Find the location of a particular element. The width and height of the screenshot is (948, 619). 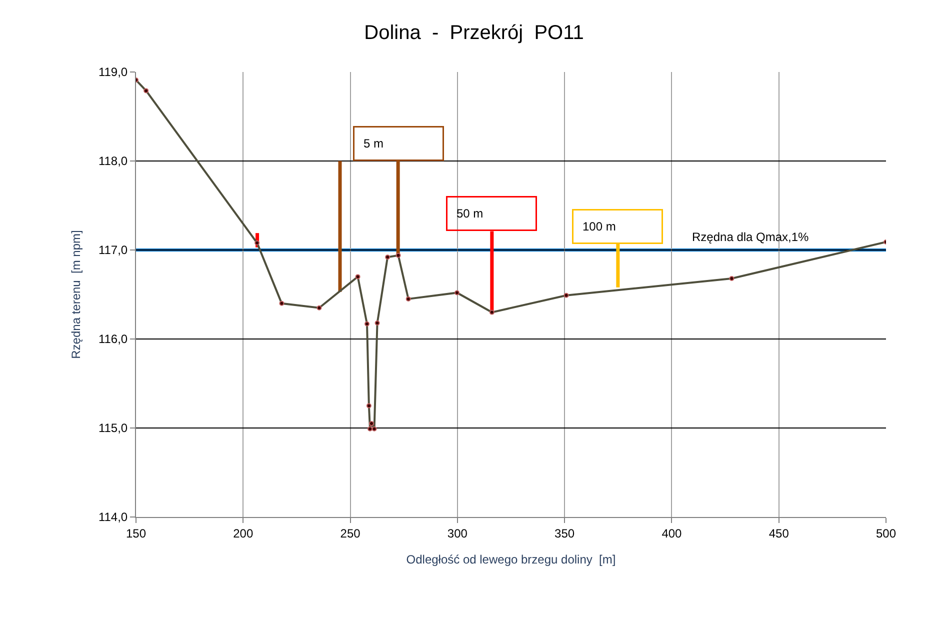

series-label: 100 m is located at coordinates (599, 227).